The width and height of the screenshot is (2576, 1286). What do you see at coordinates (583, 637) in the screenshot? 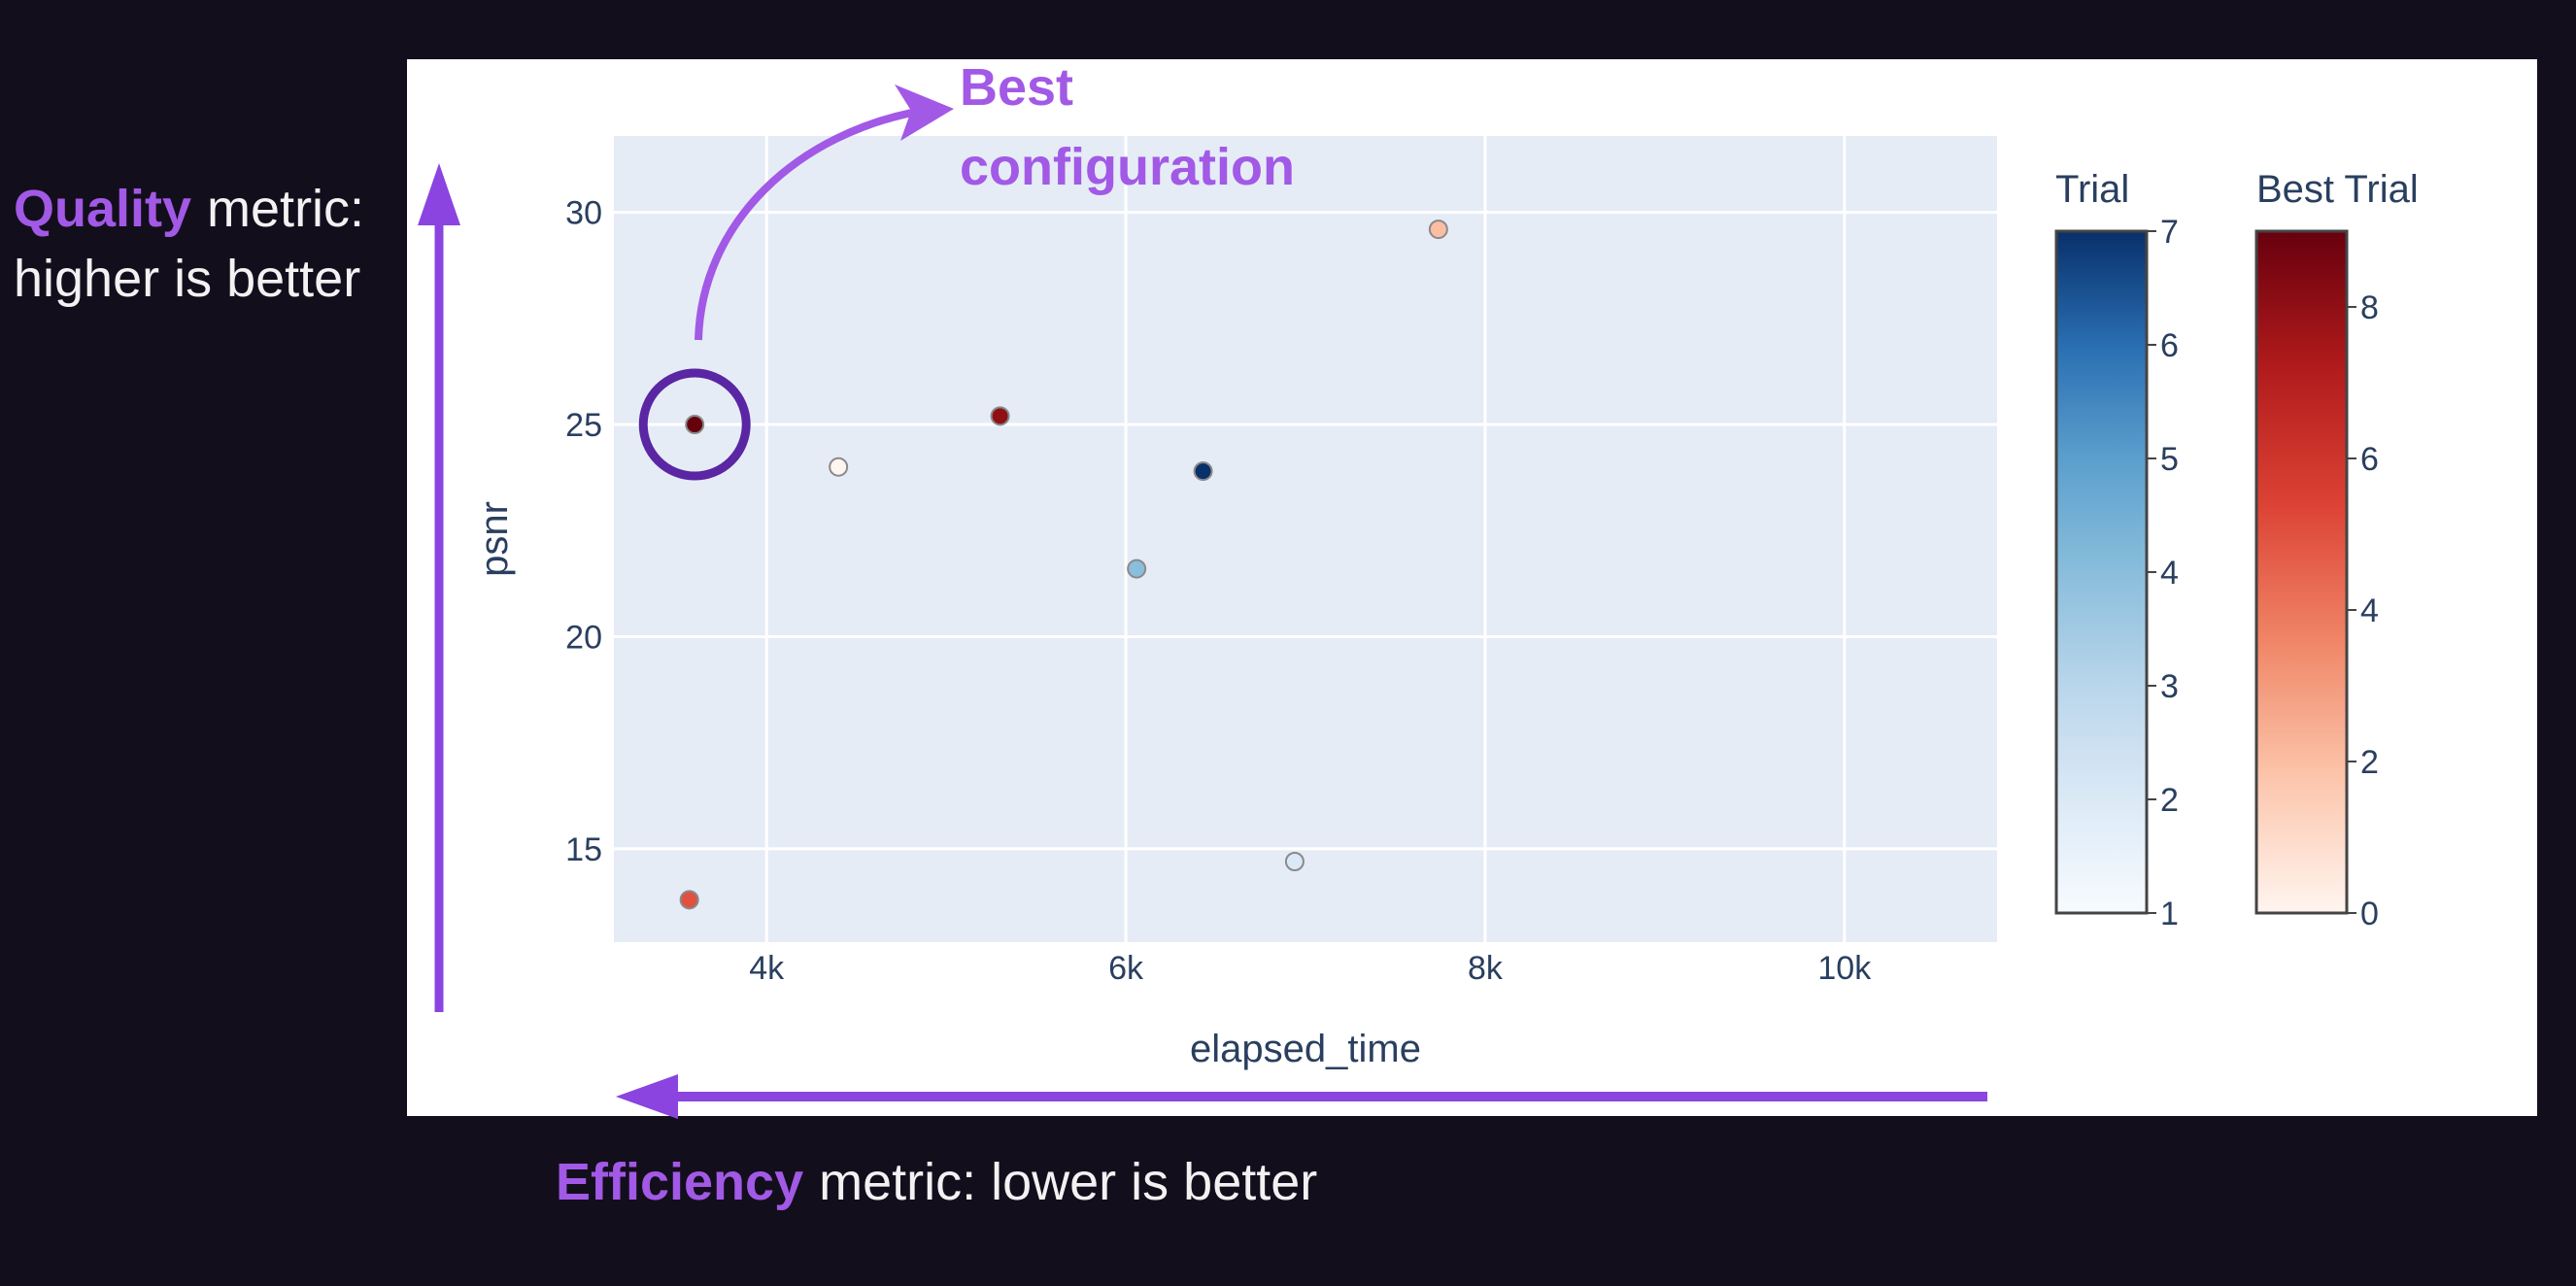
I see `y-tick-label: 20` at bounding box center [583, 637].